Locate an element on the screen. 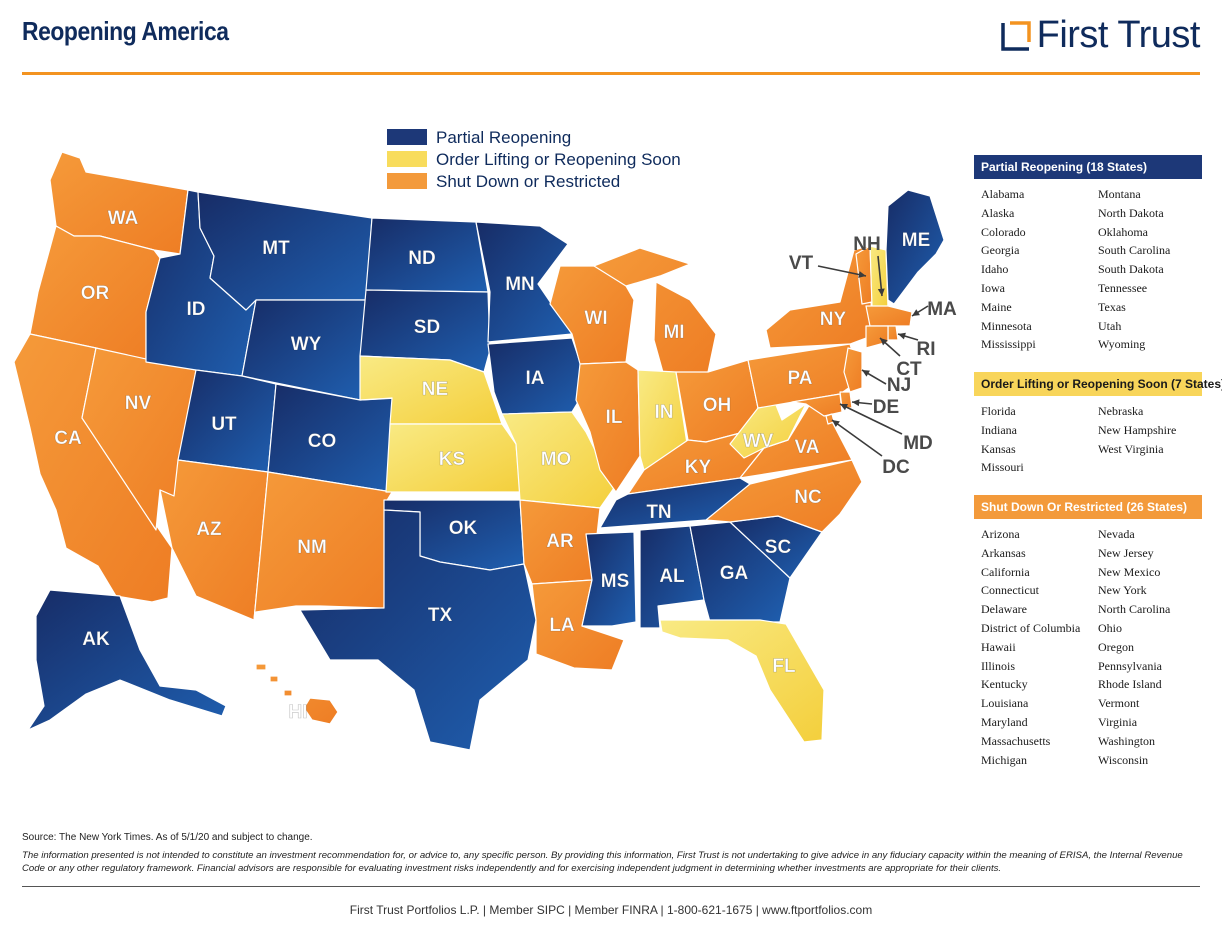 This screenshot has height=928, width=1222. state-me is located at coordinates (915, 247).